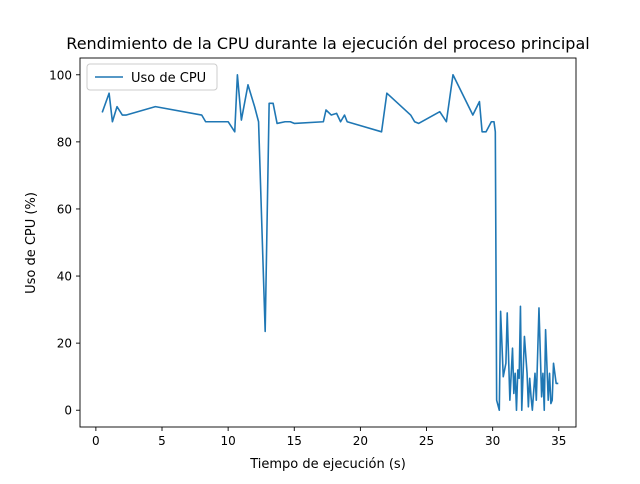 Image resolution: width=640 pixels, height=484 pixels. I want to click on x-tick-label-10: 10, so click(227, 441).